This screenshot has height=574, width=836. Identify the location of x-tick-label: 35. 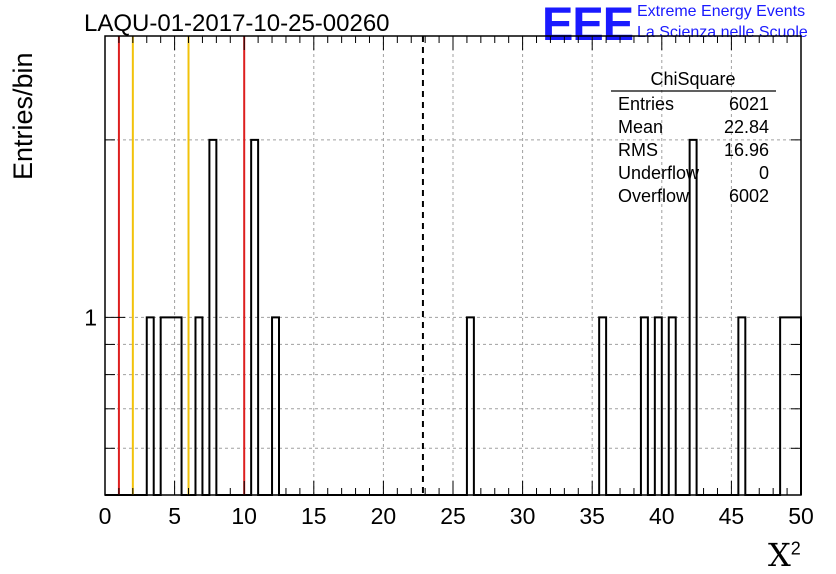
(592, 516).